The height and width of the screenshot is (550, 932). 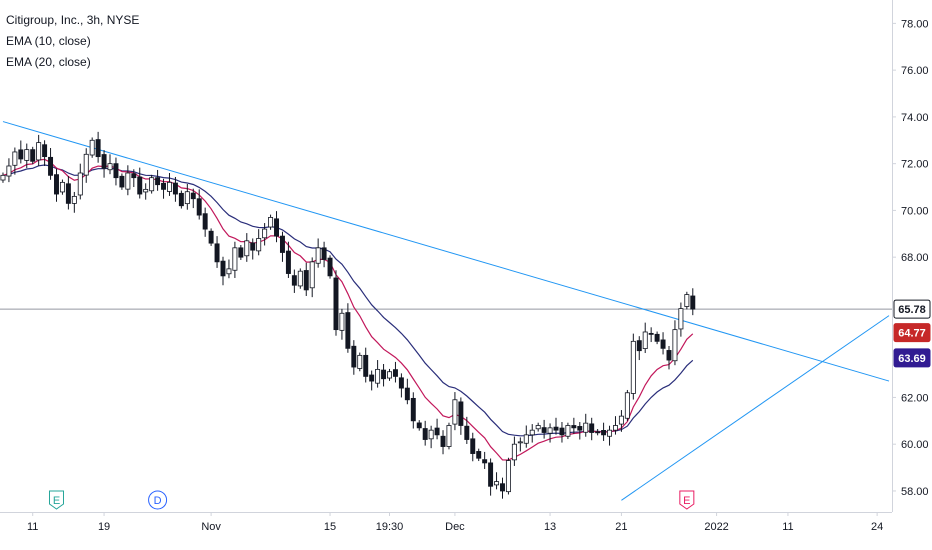 I want to click on x-tick-label: 11, so click(x=32, y=527).